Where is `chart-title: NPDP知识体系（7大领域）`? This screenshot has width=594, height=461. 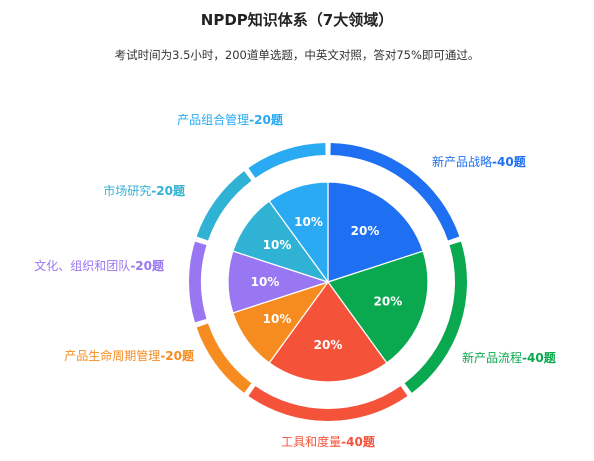 chart-title: NPDP知识体系（7大领域） is located at coordinates (297, 20).